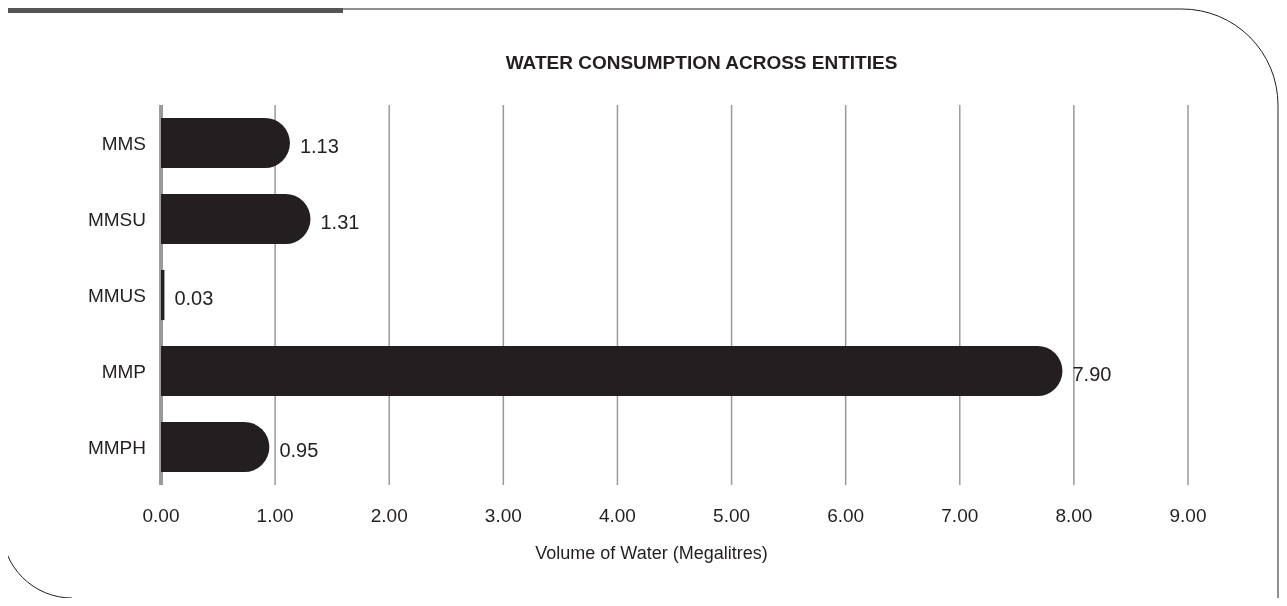 The width and height of the screenshot is (1287, 606). What do you see at coordinates (1092, 374) in the screenshot?
I see `data-label: 7.90` at bounding box center [1092, 374].